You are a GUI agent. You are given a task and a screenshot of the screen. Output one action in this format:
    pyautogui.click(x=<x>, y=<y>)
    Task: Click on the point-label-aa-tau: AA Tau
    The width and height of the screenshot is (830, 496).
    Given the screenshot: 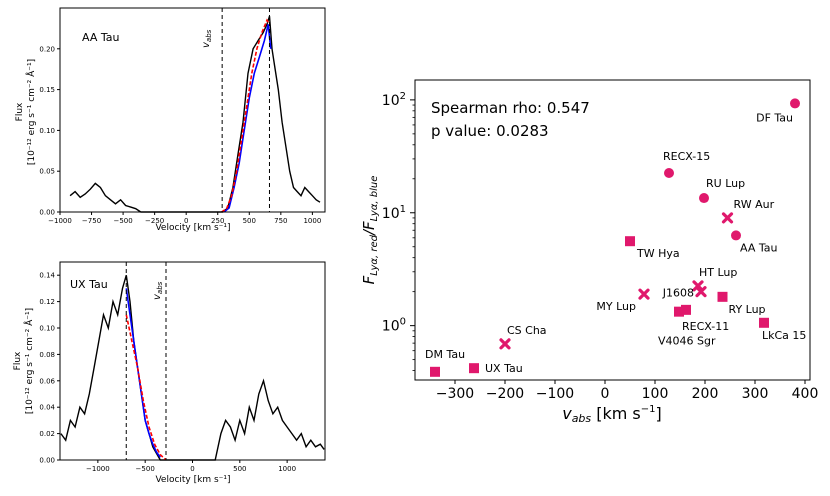 What is the action you would take?
    pyautogui.click(x=758, y=247)
    